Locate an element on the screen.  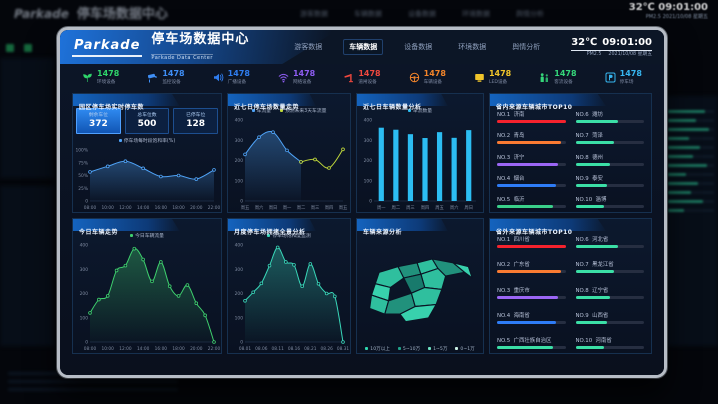
rank-row: NO.3 济宁 is located at coordinates (531, 159).